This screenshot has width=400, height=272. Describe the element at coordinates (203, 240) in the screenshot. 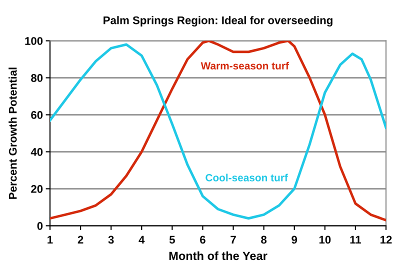

I see `x-tick-label: 6` at that location.